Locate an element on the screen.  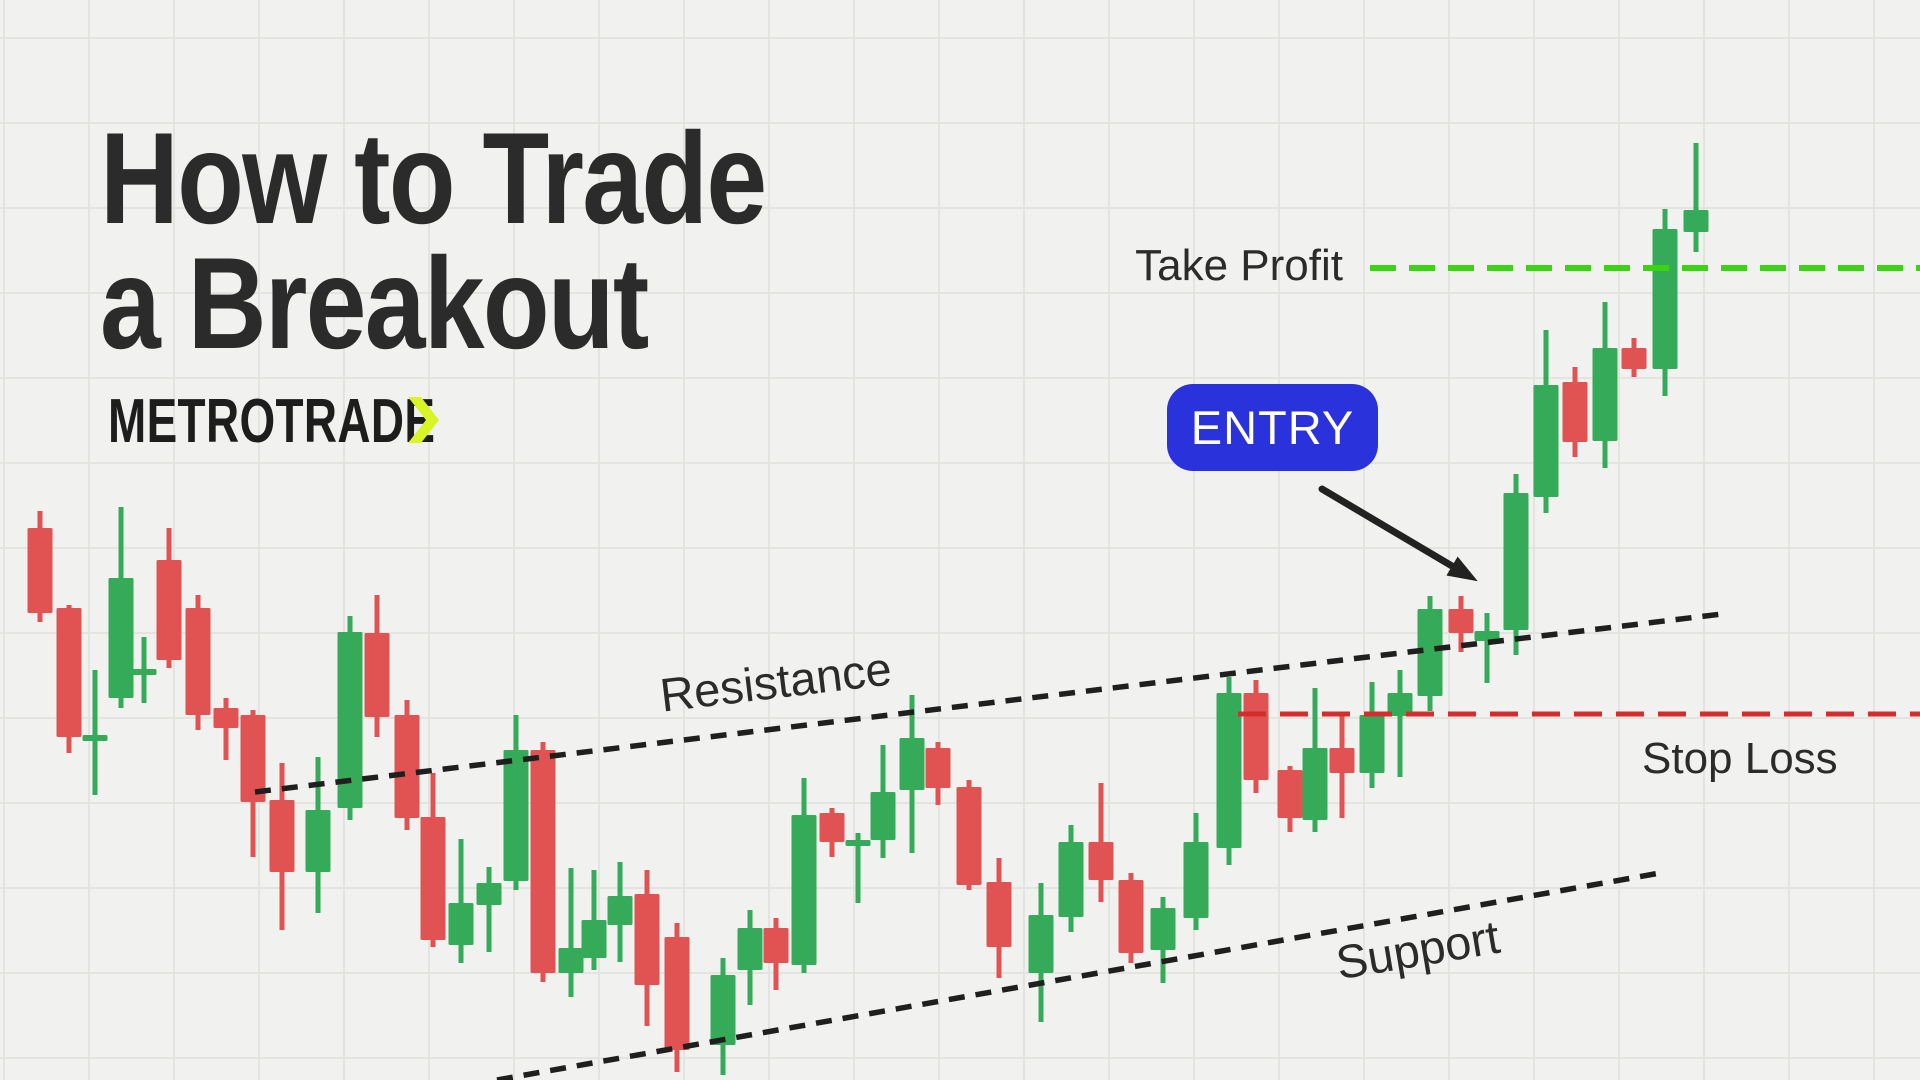
page-title: How to Trade a Breakout is located at coordinates (433, 240).